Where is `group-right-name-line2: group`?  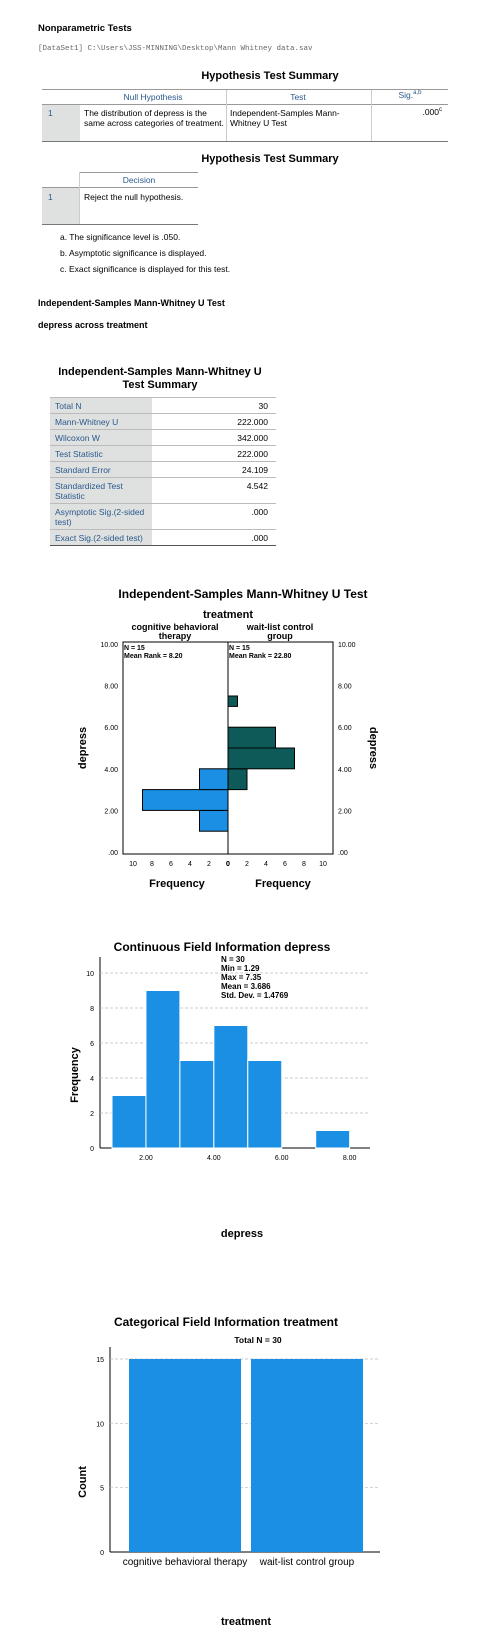 group-right-name-line2: group is located at coordinates (280, 636).